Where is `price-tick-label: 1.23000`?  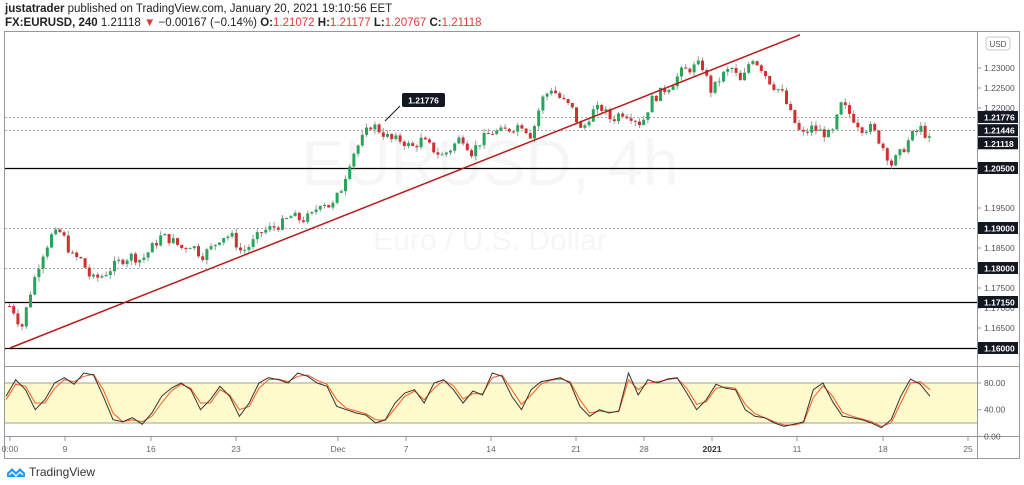 price-tick-label: 1.23000 is located at coordinates (999, 68).